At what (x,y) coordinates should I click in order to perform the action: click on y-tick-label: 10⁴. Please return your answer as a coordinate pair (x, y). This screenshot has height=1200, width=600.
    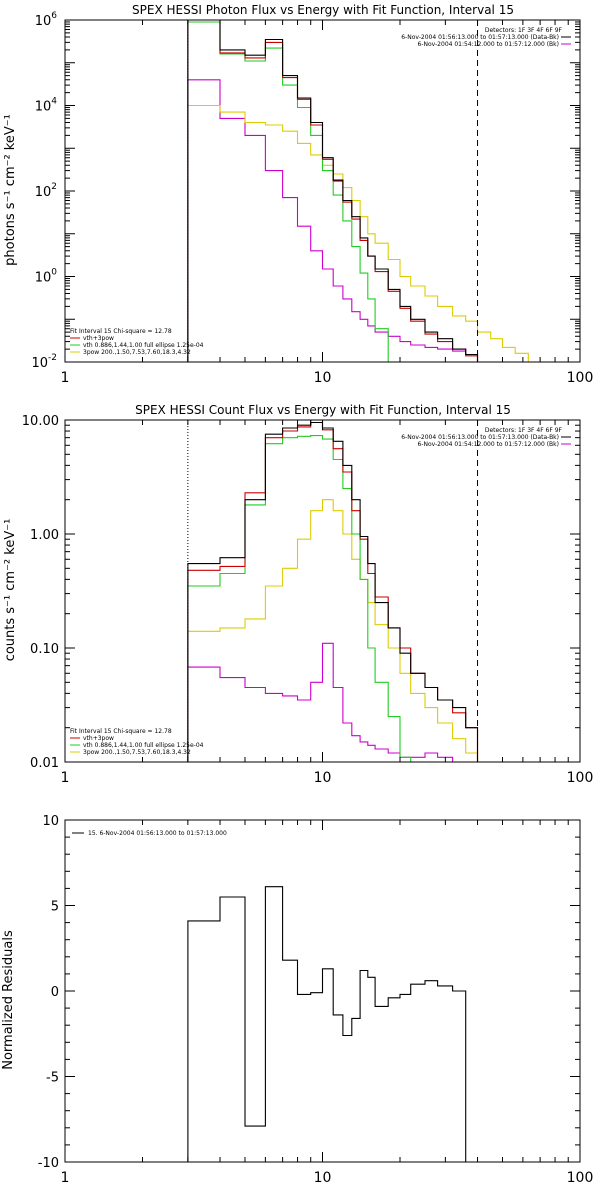
    Looking at the image, I should click on (46, 106).